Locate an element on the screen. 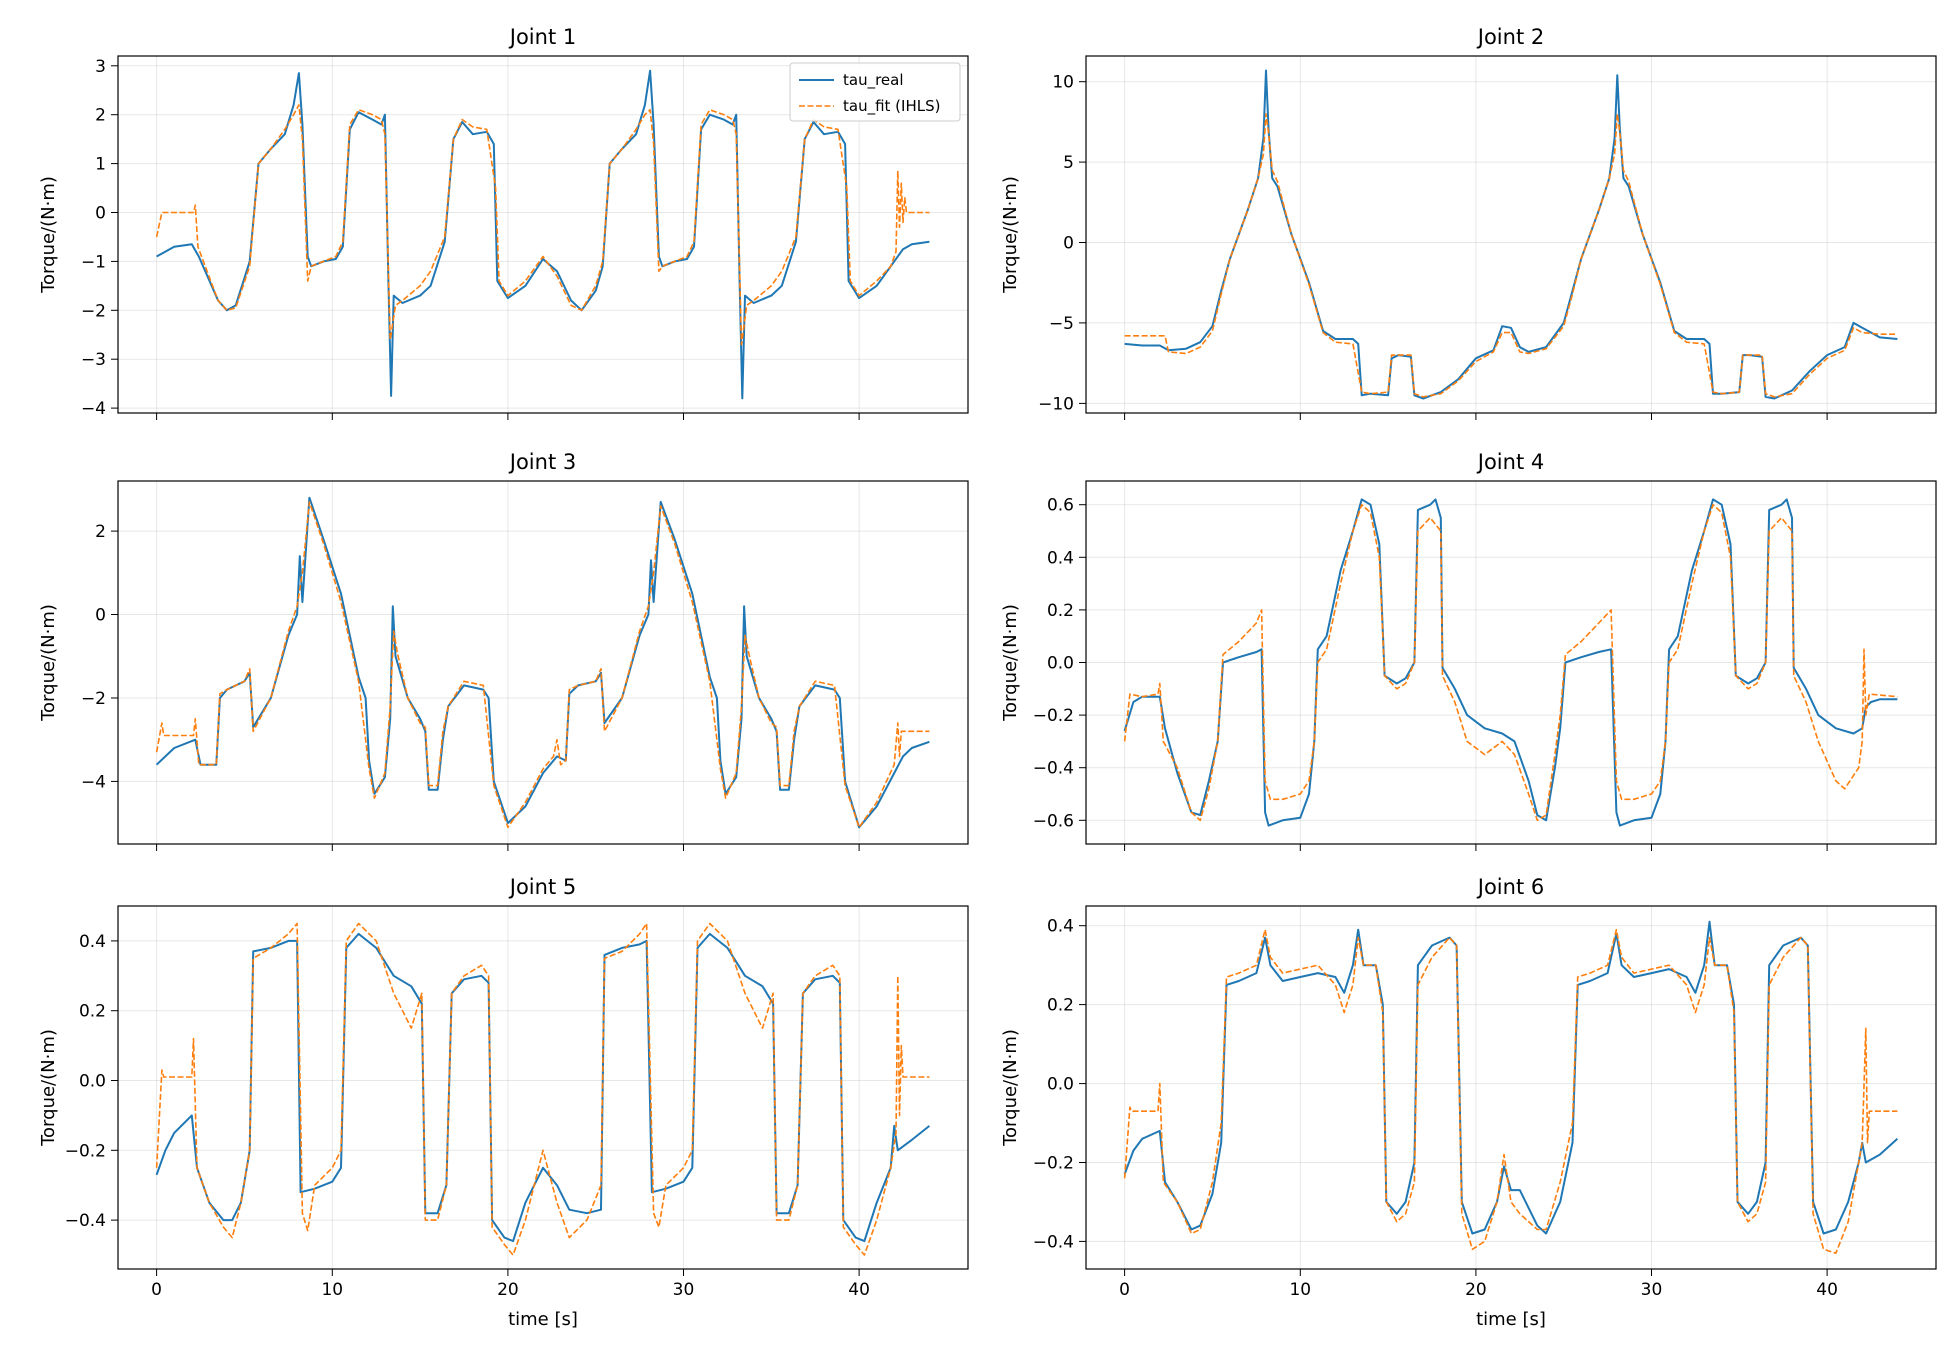 This screenshot has height=1350, width=1950. subplot-joint-2: −10 −5 0 5 10 Joint 2 Torque/(N·m) is located at coordinates (1468, 222).